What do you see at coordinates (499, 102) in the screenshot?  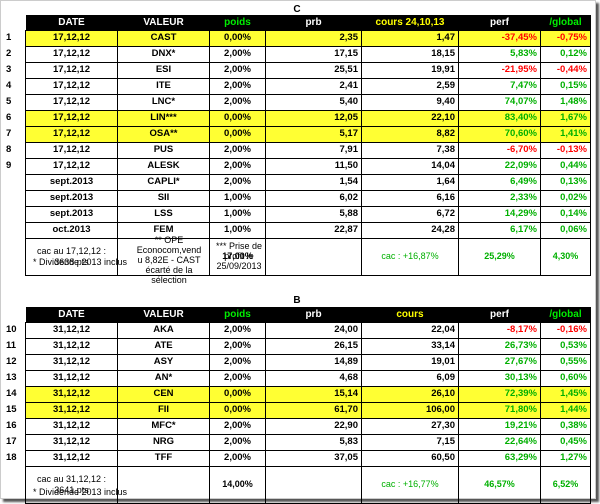 I see `cell-perf: 74,07%` at bounding box center [499, 102].